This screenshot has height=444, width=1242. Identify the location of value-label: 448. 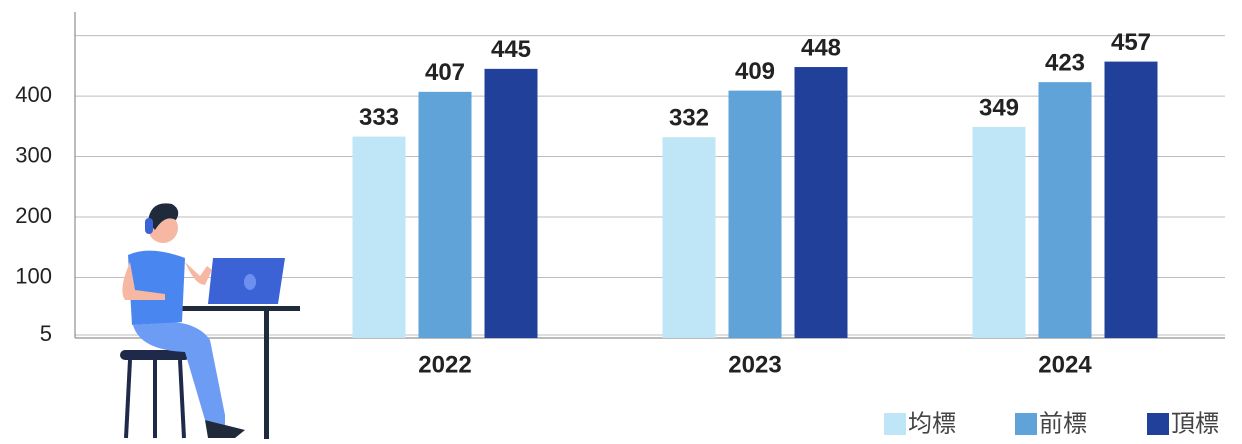
(821, 47).